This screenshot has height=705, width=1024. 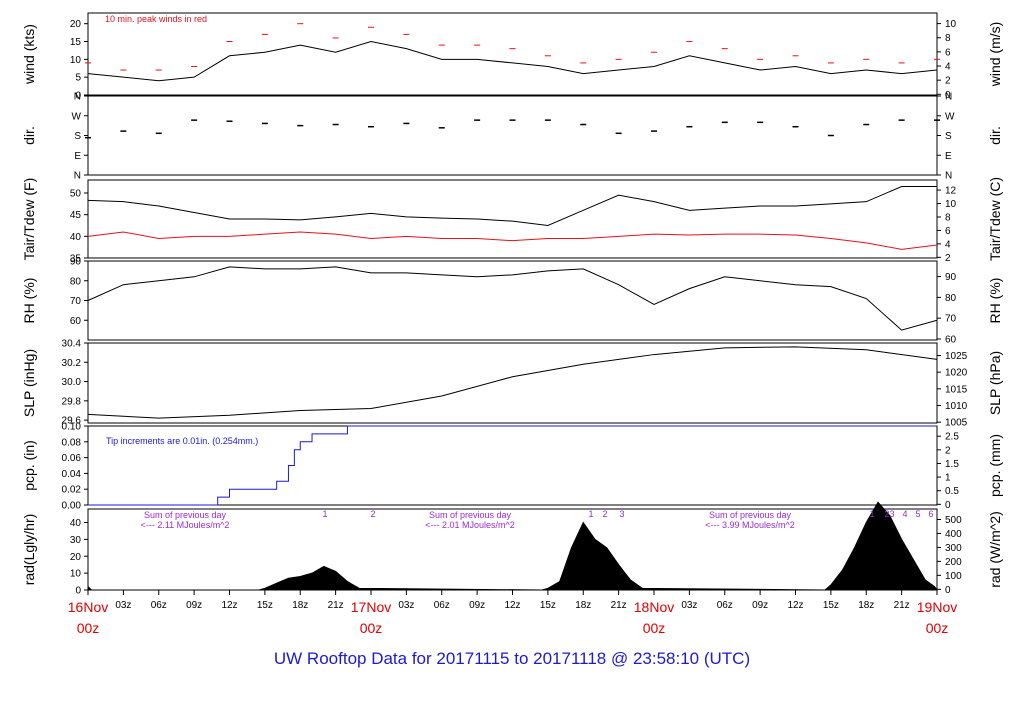 I want to click on pcp-line, so click(x=512, y=465).